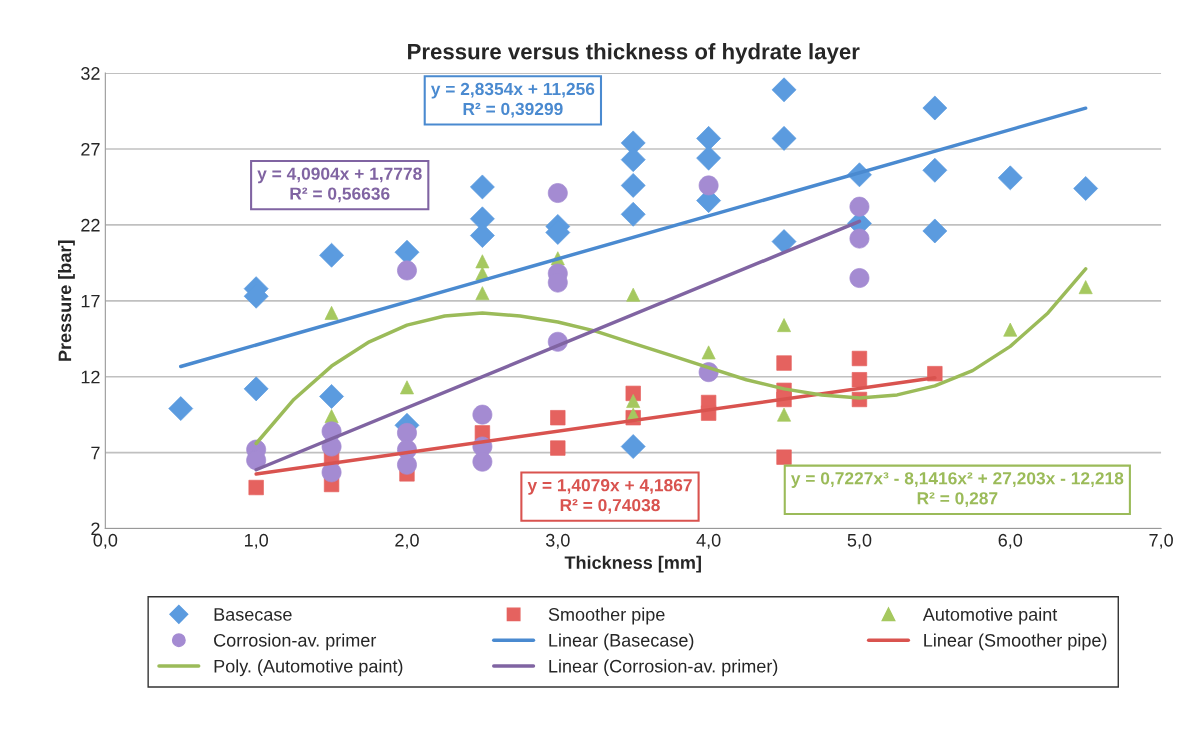 The height and width of the screenshot is (731, 1197). What do you see at coordinates (634, 53) in the screenshot?
I see `chart-title: Pressure versus thickness of hydrate layer` at bounding box center [634, 53].